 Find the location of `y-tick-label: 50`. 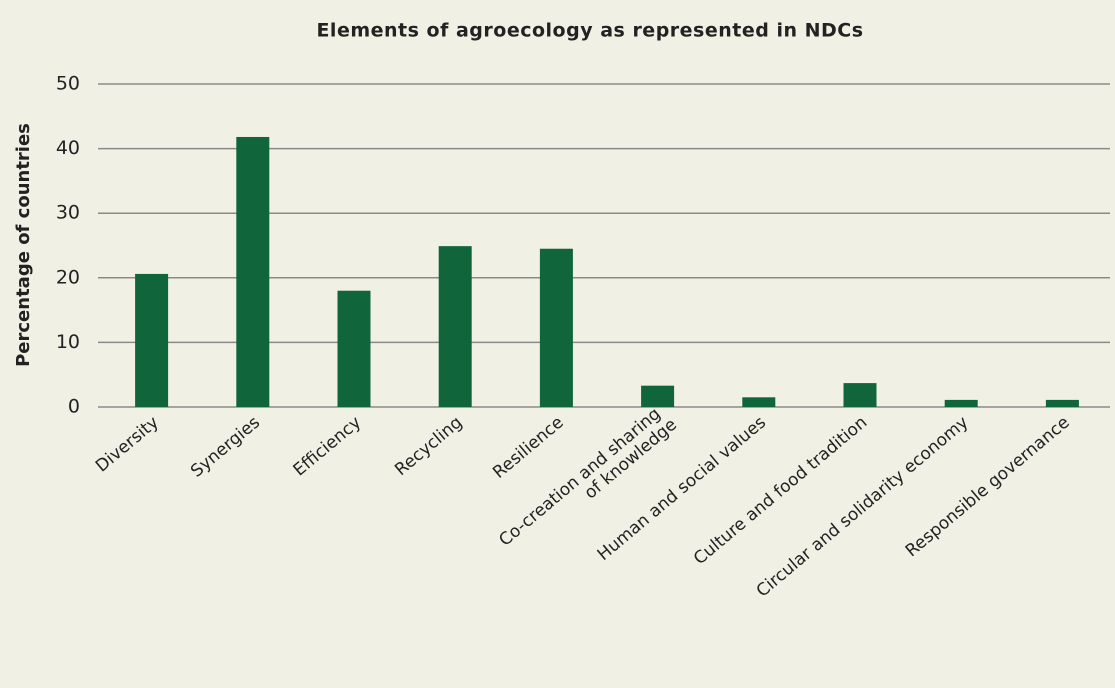

y-tick-label: 50 is located at coordinates (68, 84).